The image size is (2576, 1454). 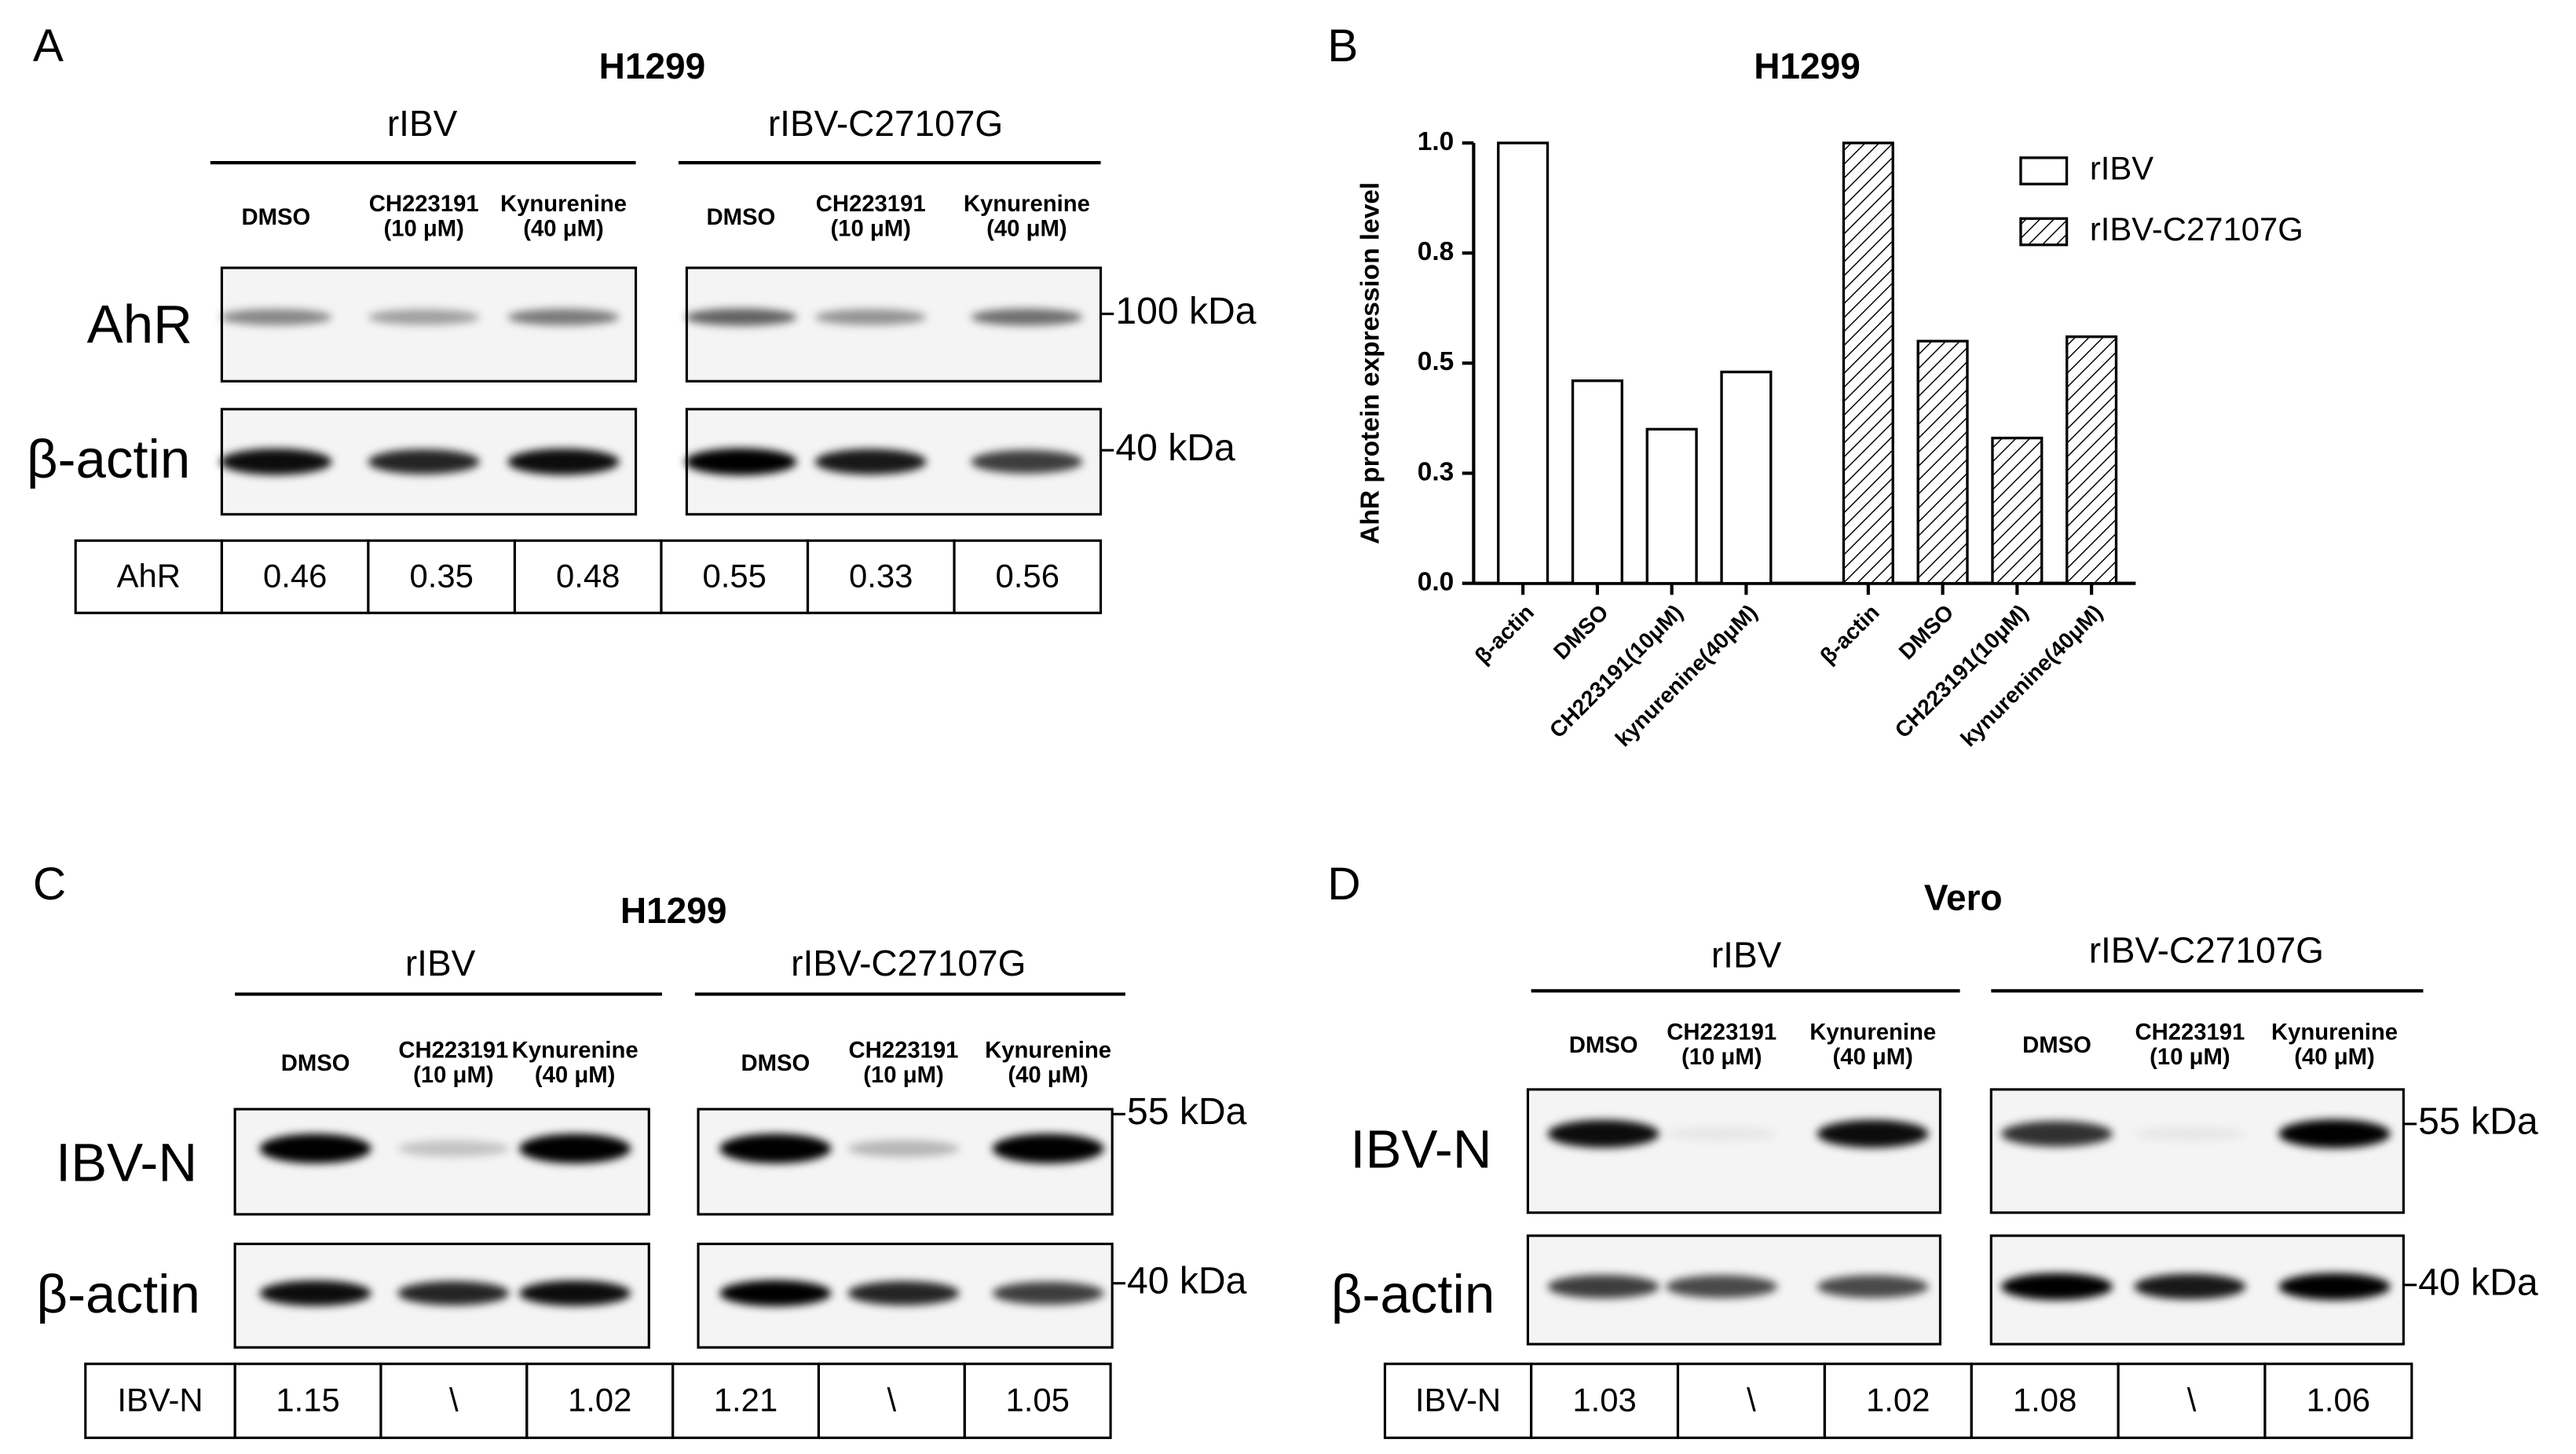 I want to click on table-text: 1.05, so click(x=1037, y=1400).